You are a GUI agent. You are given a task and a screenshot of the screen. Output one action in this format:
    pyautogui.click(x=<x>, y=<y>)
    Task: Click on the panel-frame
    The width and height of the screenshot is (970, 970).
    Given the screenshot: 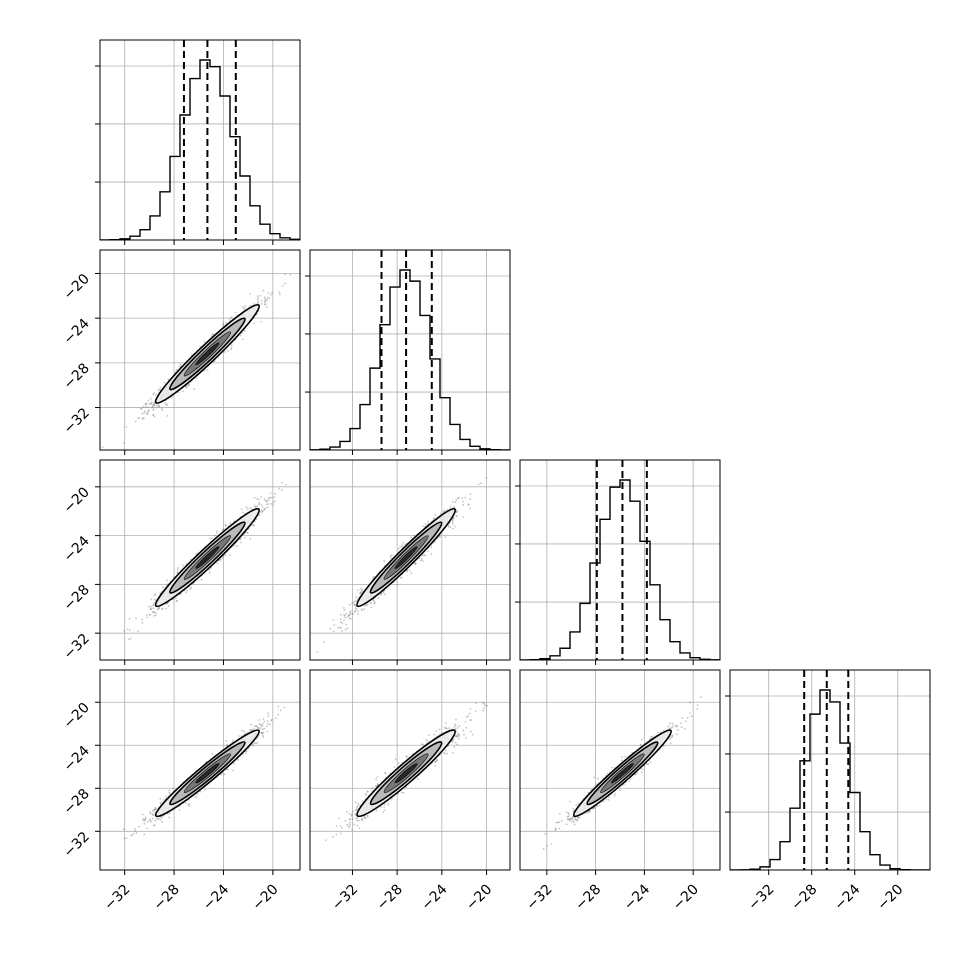 What is the action you would take?
    pyautogui.click(x=410, y=560)
    